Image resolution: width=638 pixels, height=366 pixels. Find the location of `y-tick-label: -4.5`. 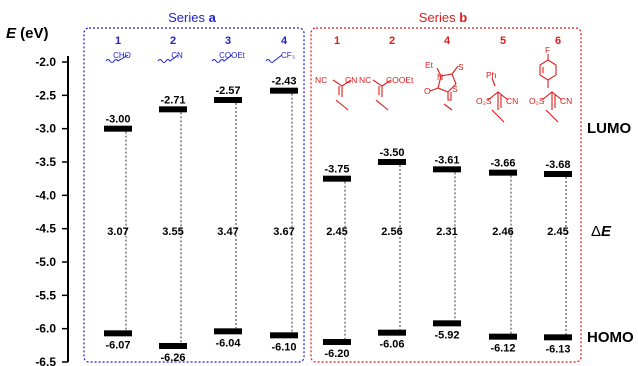

y-tick-label: -4.5 is located at coordinates (45, 229).